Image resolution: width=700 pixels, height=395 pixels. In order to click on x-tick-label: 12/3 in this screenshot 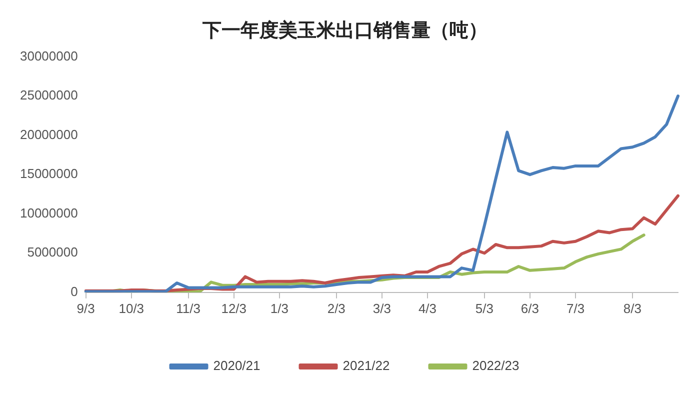, I will do `click(234, 308)`.